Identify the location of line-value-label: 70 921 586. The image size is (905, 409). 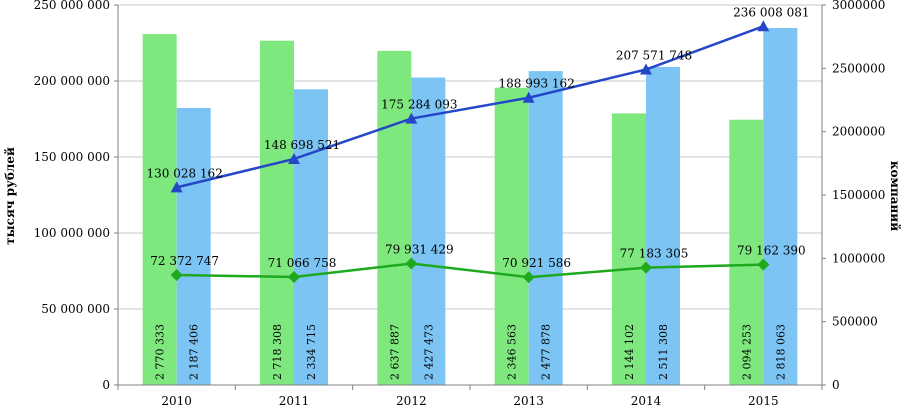
(536, 263).